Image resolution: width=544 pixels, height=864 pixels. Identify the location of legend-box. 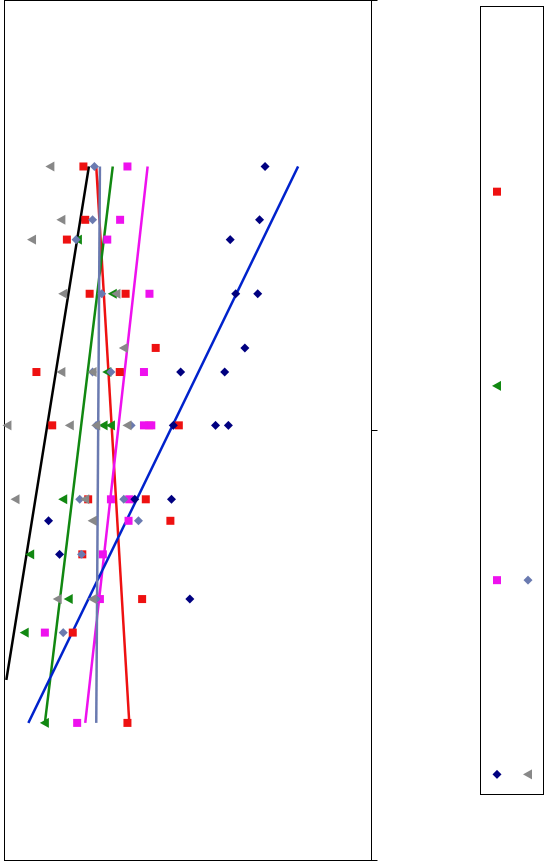
(512, 400).